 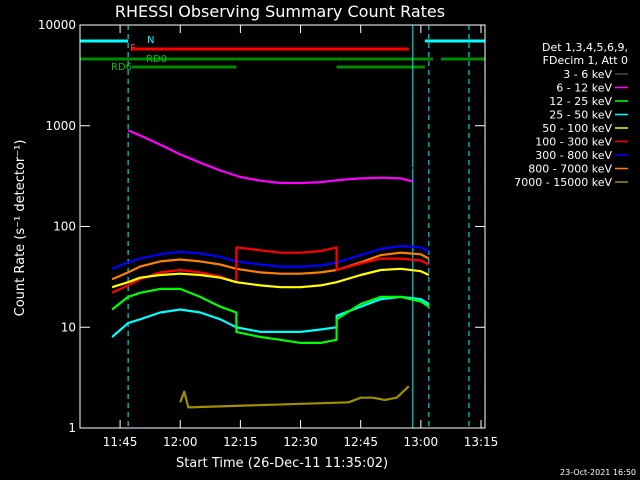 I want to click on series-12-25-keV, so click(x=270, y=315).